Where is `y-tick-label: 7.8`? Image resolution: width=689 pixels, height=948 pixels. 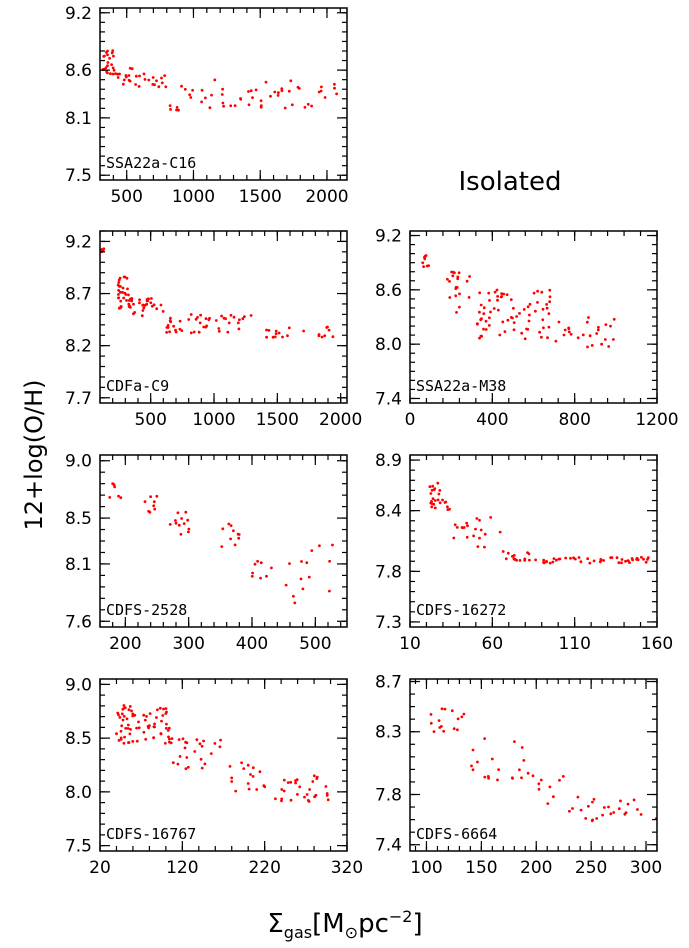 y-tick-label: 7.8 is located at coordinates (388, 796).